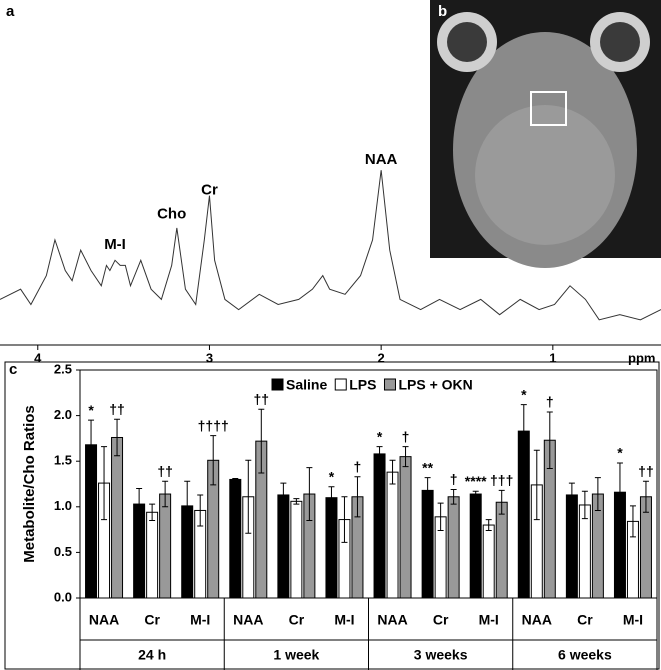 The width and height of the screenshot is (661, 670). I want to click on x-tick-label: 3, so click(209, 357).